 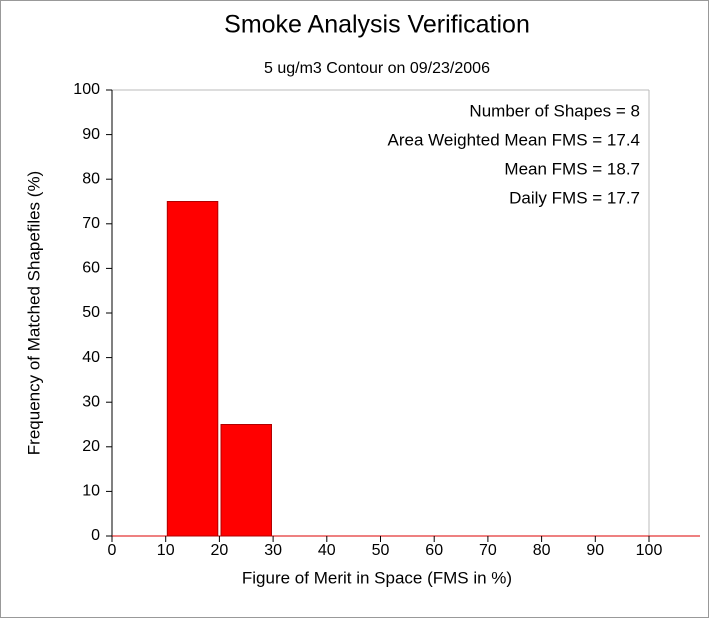 What do you see at coordinates (572, 168) in the screenshot?
I see `annotation: Mean FMS = 18.7` at bounding box center [572, 168].